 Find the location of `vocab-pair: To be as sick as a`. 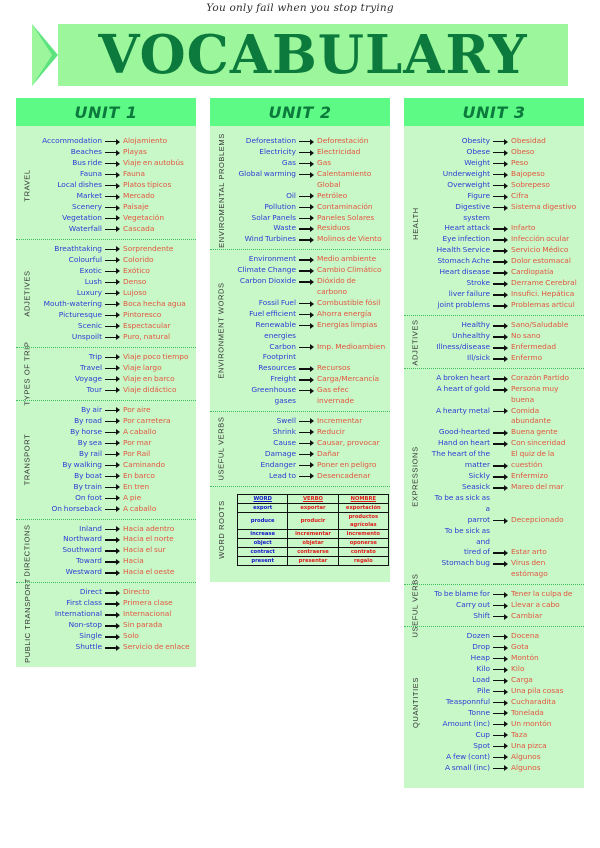

vocab-pair: To be as sick as a is located at coordinates (505, 503).